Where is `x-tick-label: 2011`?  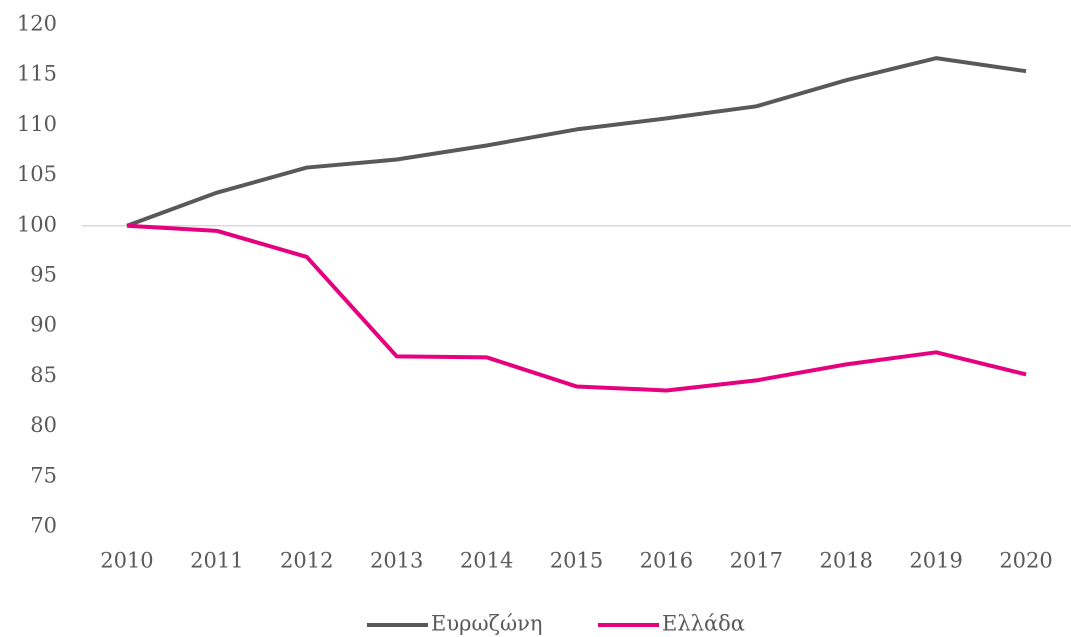
x-tick-label: 2011 is located at coordinates (216, 561).